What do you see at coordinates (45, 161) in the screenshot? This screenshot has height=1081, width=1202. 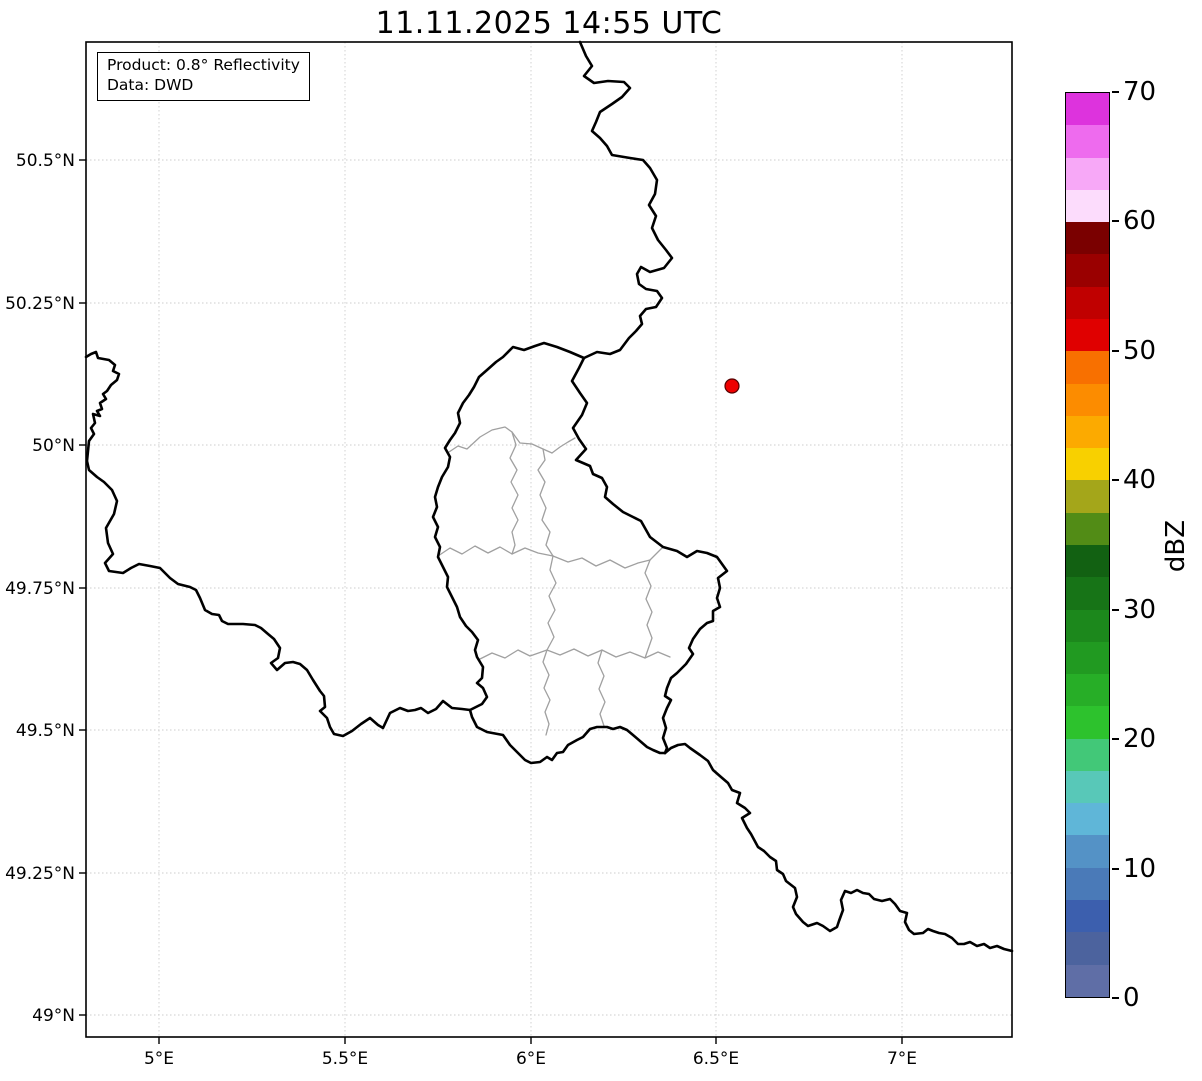 I see `lat-tick-label: 50.5°N` at bounding box center [45, 161].